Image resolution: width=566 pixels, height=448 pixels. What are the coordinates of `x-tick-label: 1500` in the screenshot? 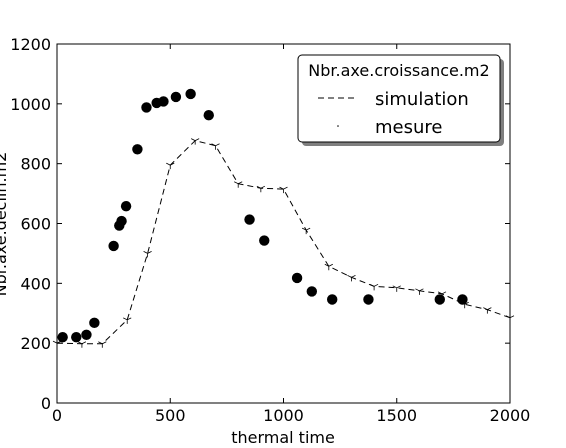 It's located at (396, 415).